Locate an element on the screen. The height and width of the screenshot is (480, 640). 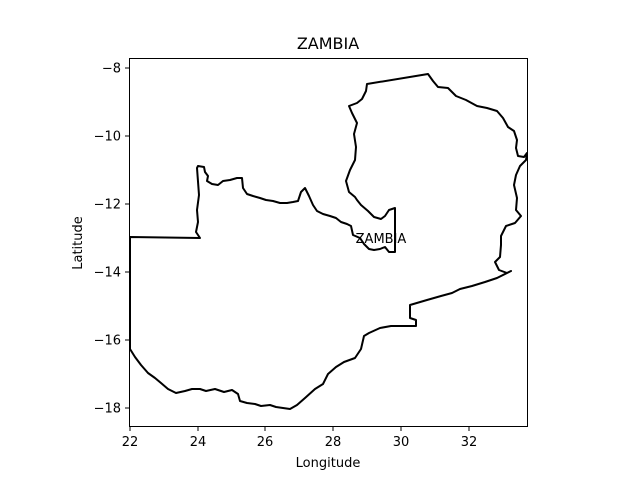
y-tick-label: −12 is located at coordinates (107, 205).